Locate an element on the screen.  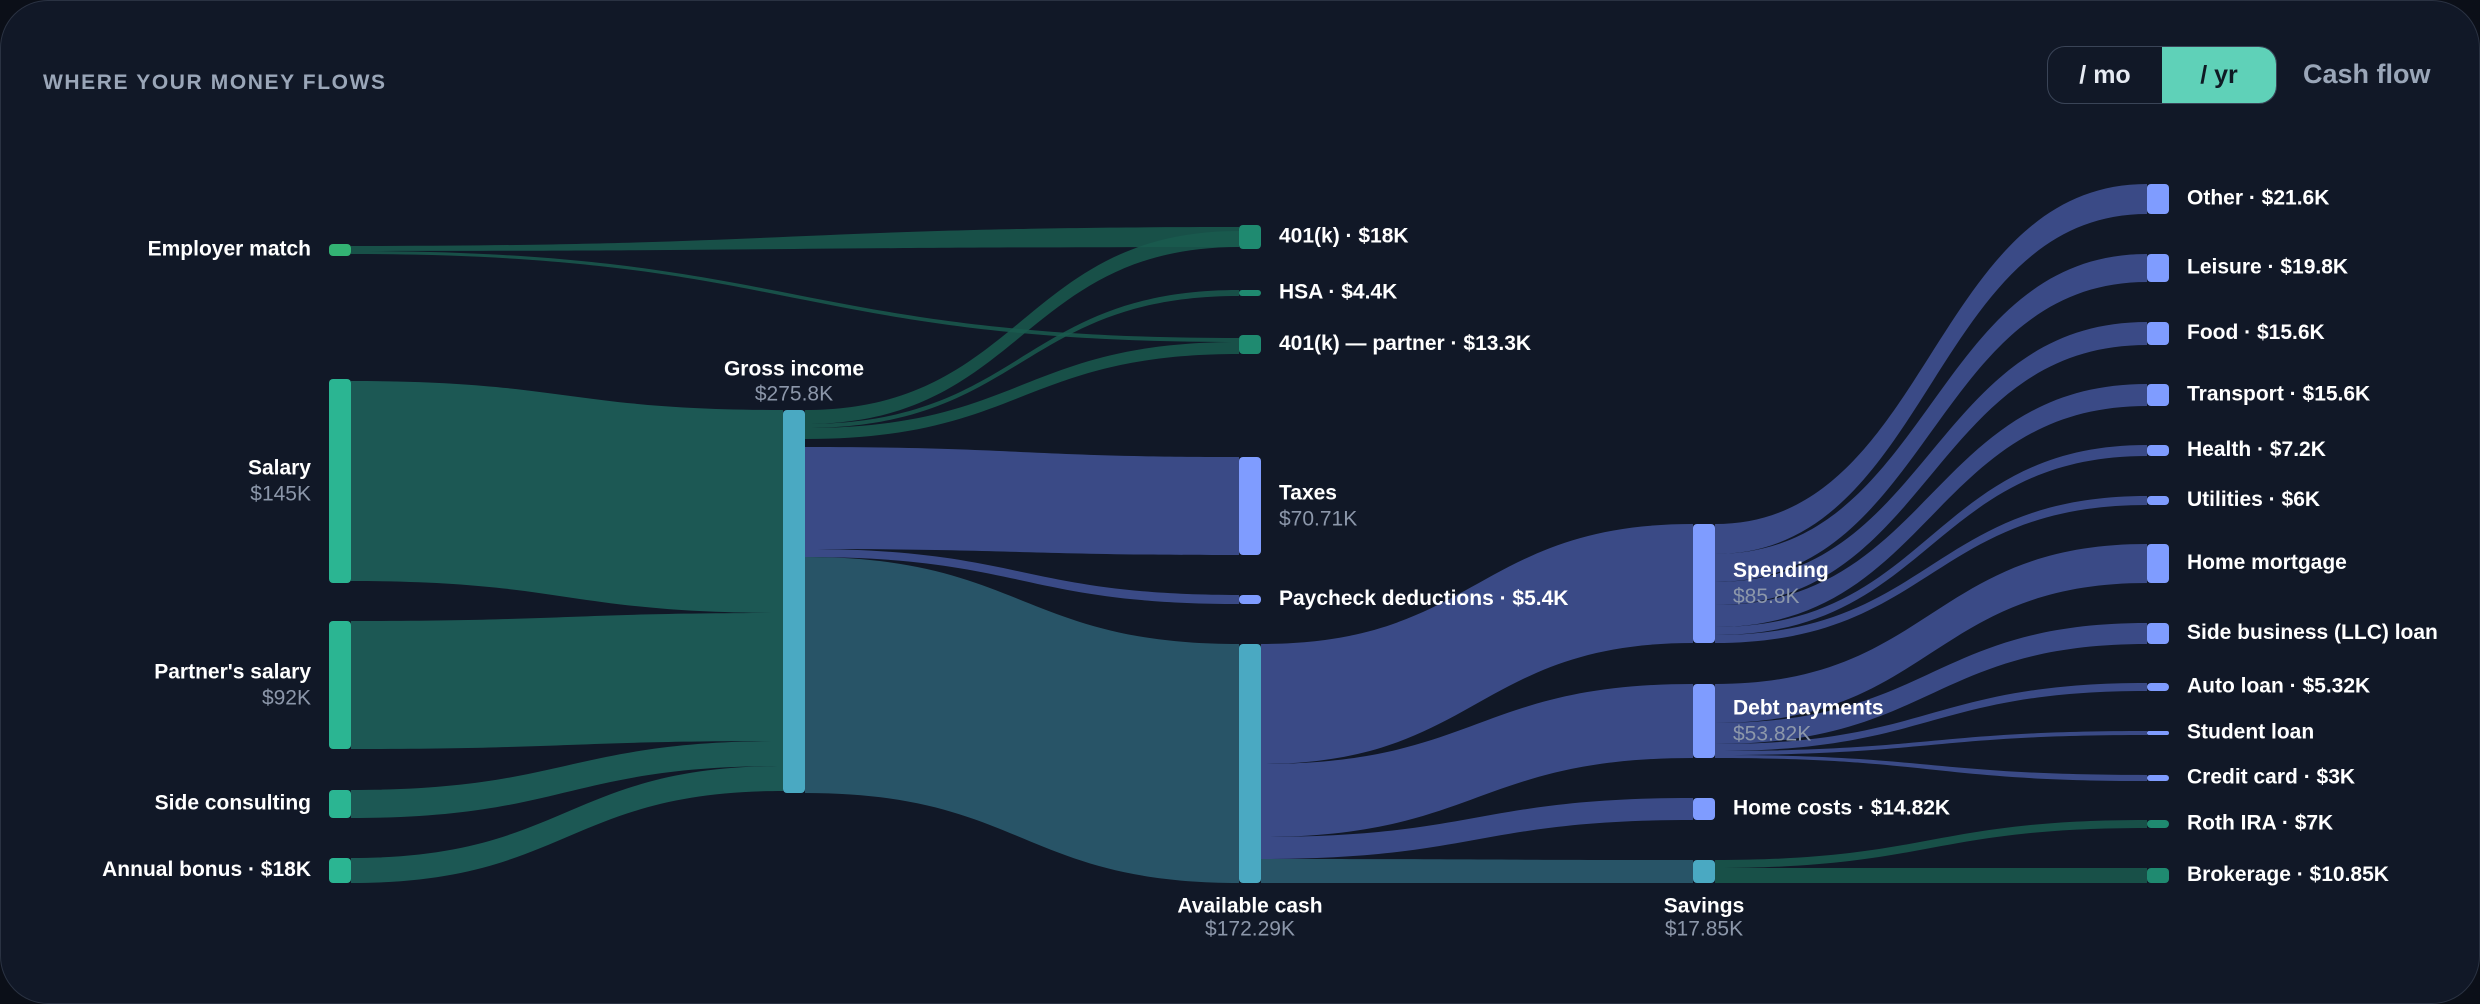
flow-gross-income-to-k401 is located at coordinates (1022, 327).